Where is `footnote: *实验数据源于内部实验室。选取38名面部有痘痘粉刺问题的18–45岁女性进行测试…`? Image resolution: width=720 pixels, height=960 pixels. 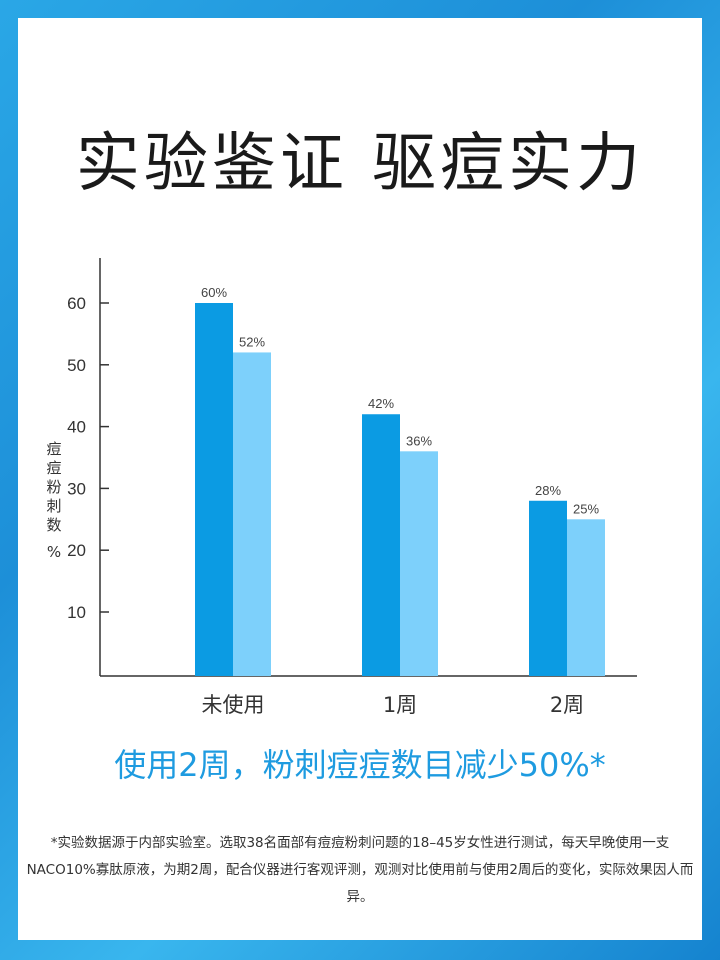
footnote: *实验数据源于内部实验室。选取38名面部有痘痘粉刺问题的18–45岁女性进行测试… is located at coordinates (360, 870).